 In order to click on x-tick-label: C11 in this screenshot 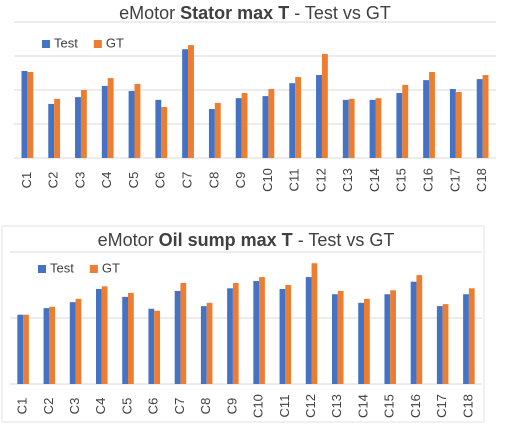, I will do `click(284, 406)`.